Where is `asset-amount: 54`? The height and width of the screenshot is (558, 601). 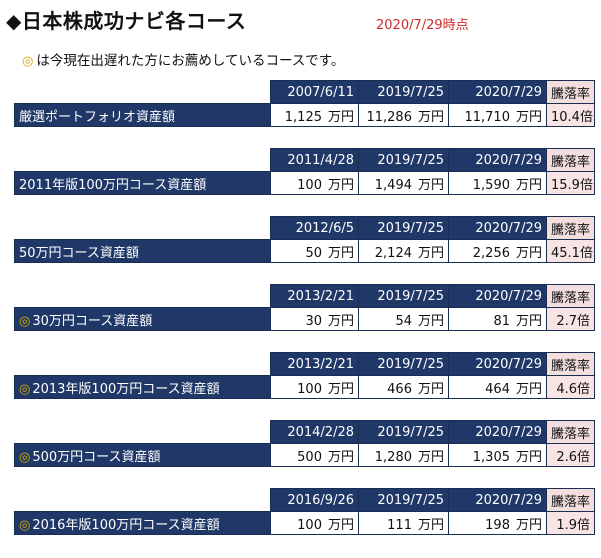 asset-amount: 54 is located at coordinates (403, 321).